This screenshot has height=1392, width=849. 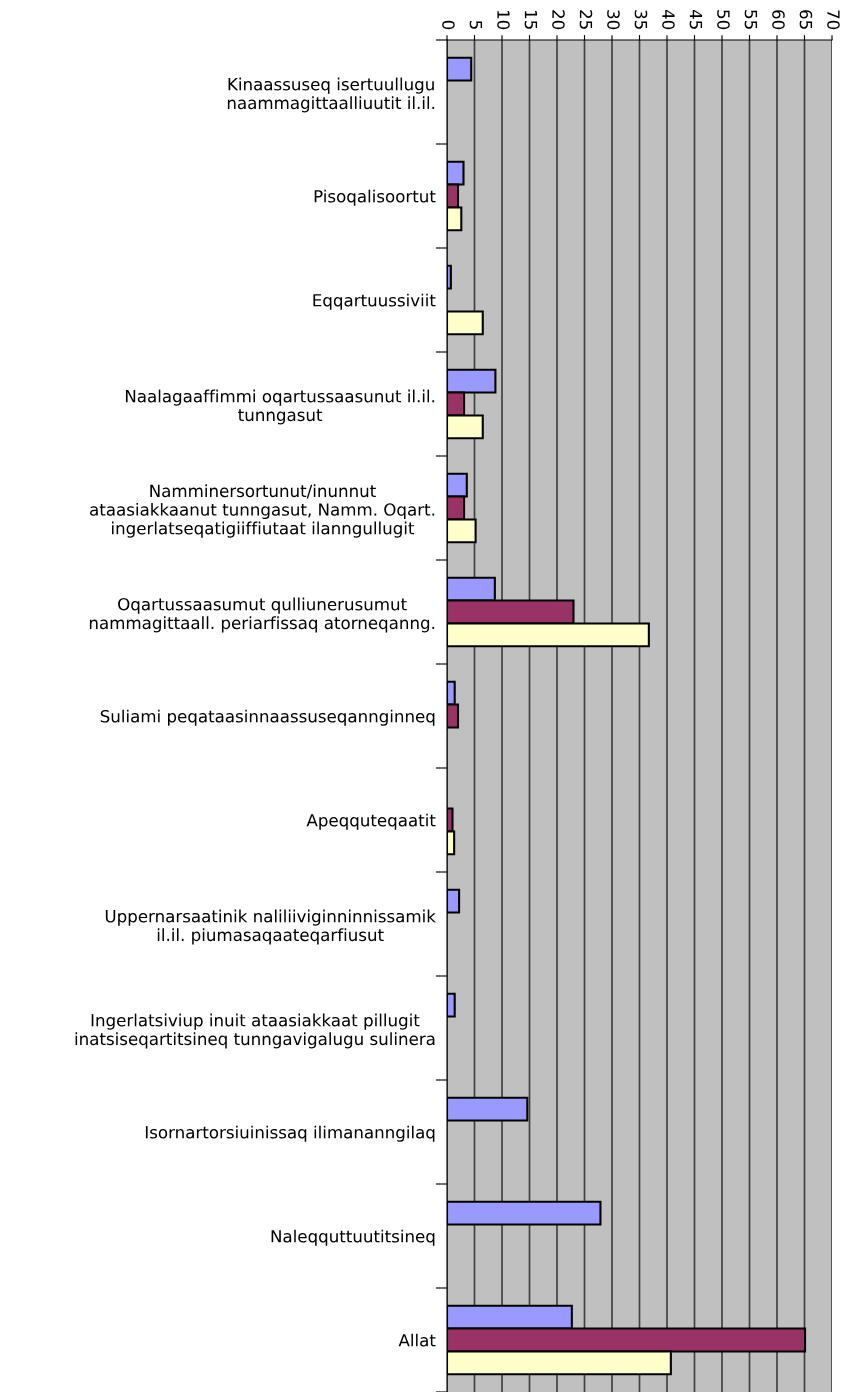 What do you see at coordinates (280, 407) in the screenshot?
I see `y-tick-label: Naalagaaffimmi oqartussaasunut il.il. tunngasut` at bounding box center [280, 407].